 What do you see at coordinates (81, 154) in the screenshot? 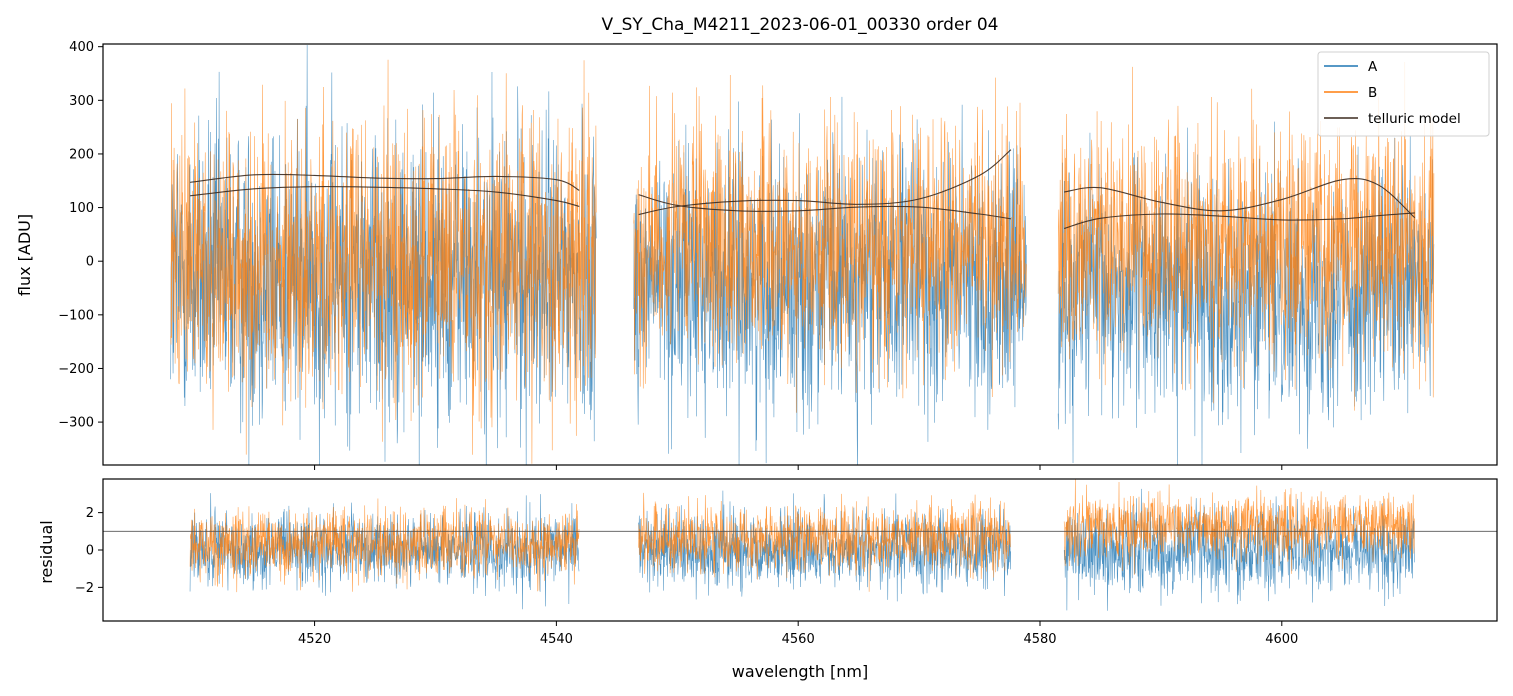
I see `flux-y-tick-label: 200` at bounding box center [81, 154].